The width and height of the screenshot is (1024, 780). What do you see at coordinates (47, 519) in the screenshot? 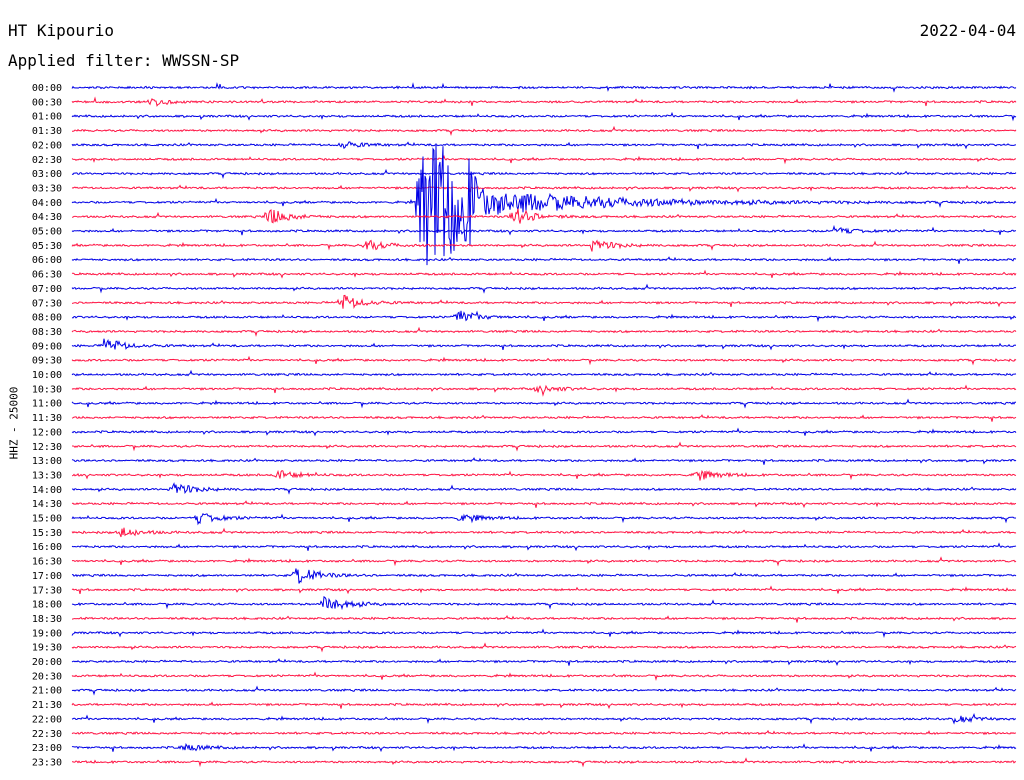
I see `row-label: 15:00` at bounding box center [47, 519].